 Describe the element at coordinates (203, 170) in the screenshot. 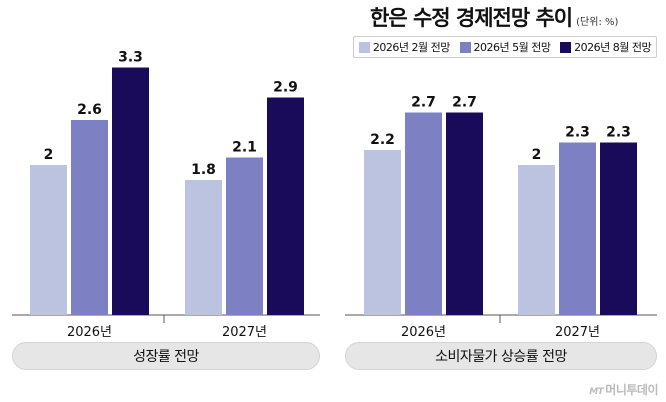

I see `data-label-1-2-1: 1.8` at that location.